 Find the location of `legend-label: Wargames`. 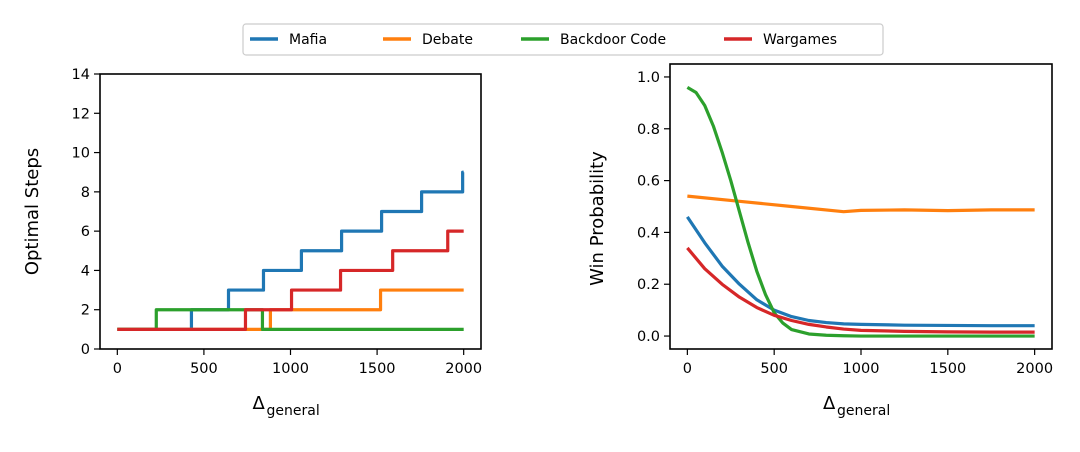

legend-label: Wargames is located at coordinates (800, 40).